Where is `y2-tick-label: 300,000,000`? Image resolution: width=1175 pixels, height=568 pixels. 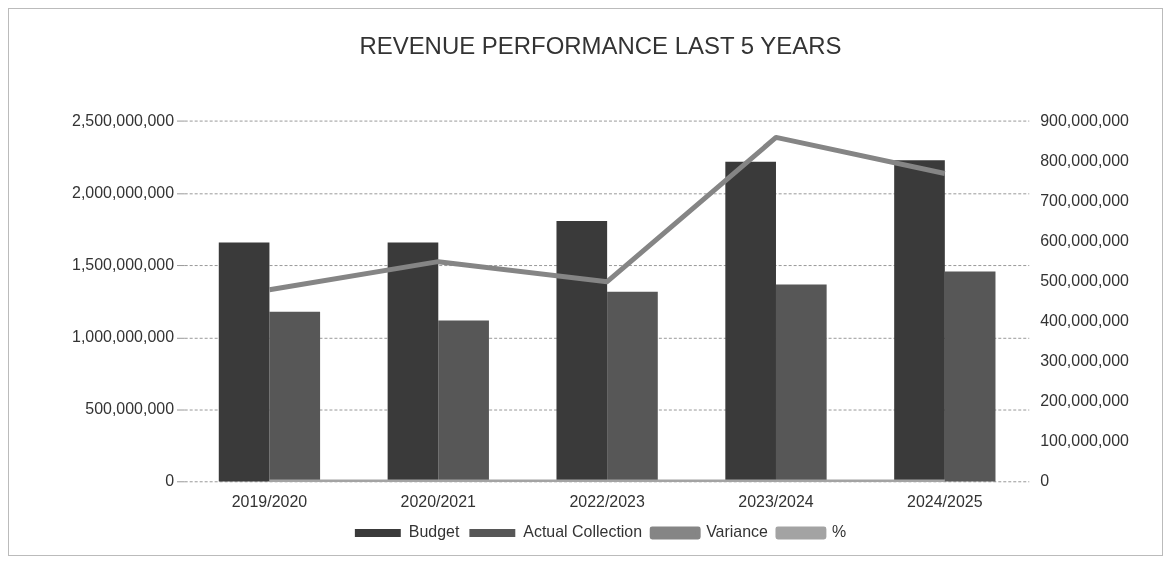 y2-tick-label: 300,000,000 is located at coordinates (1085, 361).